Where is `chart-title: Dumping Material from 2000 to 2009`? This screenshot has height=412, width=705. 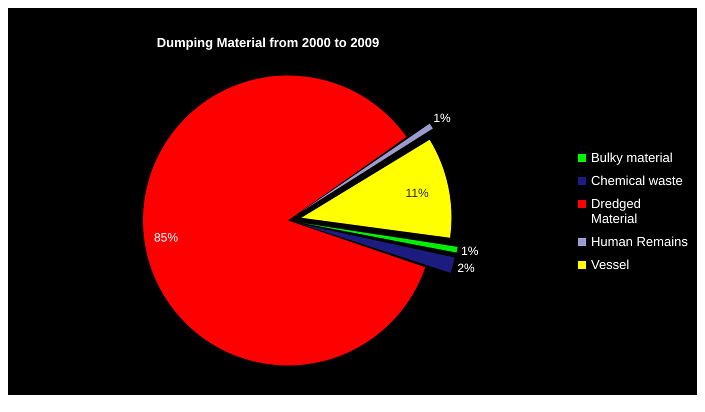
chart-title: Dumping Material from 2000 to 2009 is located at coordinates (268, 42).